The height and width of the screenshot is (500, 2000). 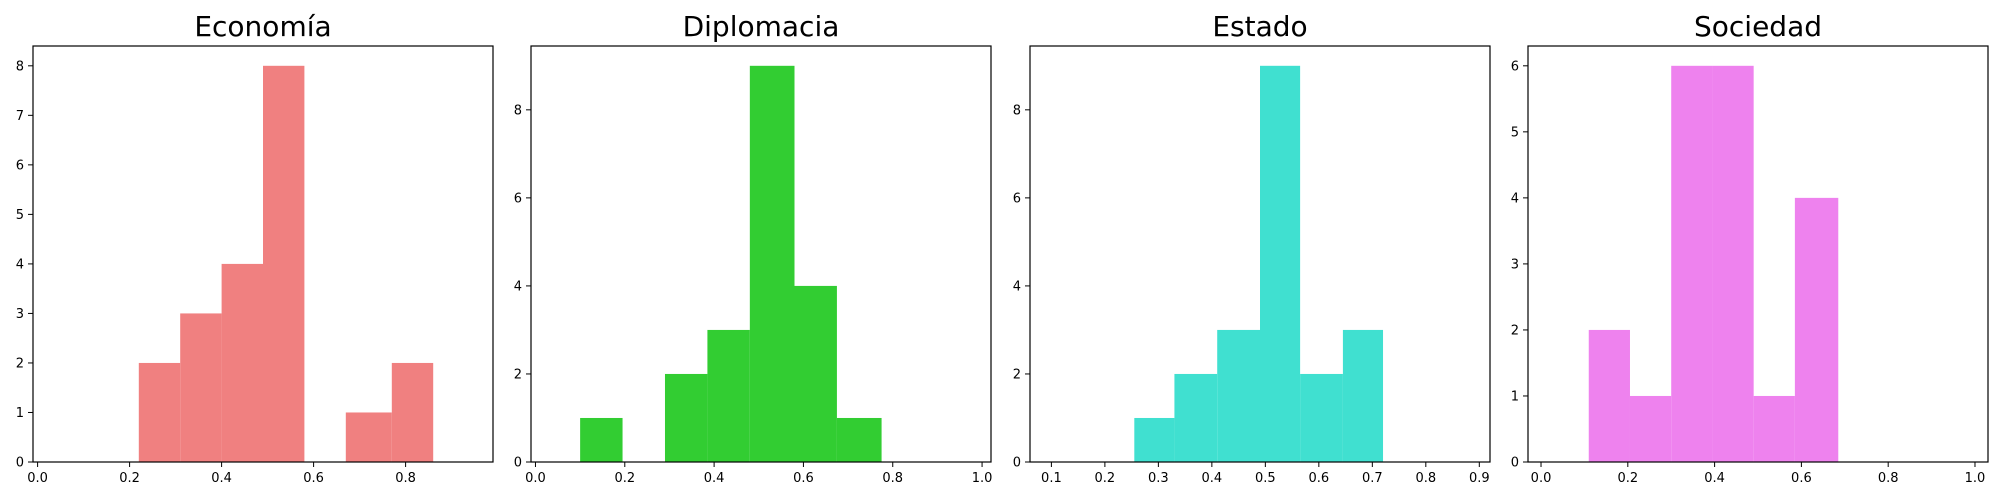 I want to click on x-tick-label: 0.7, so click(x=1372, y=478).